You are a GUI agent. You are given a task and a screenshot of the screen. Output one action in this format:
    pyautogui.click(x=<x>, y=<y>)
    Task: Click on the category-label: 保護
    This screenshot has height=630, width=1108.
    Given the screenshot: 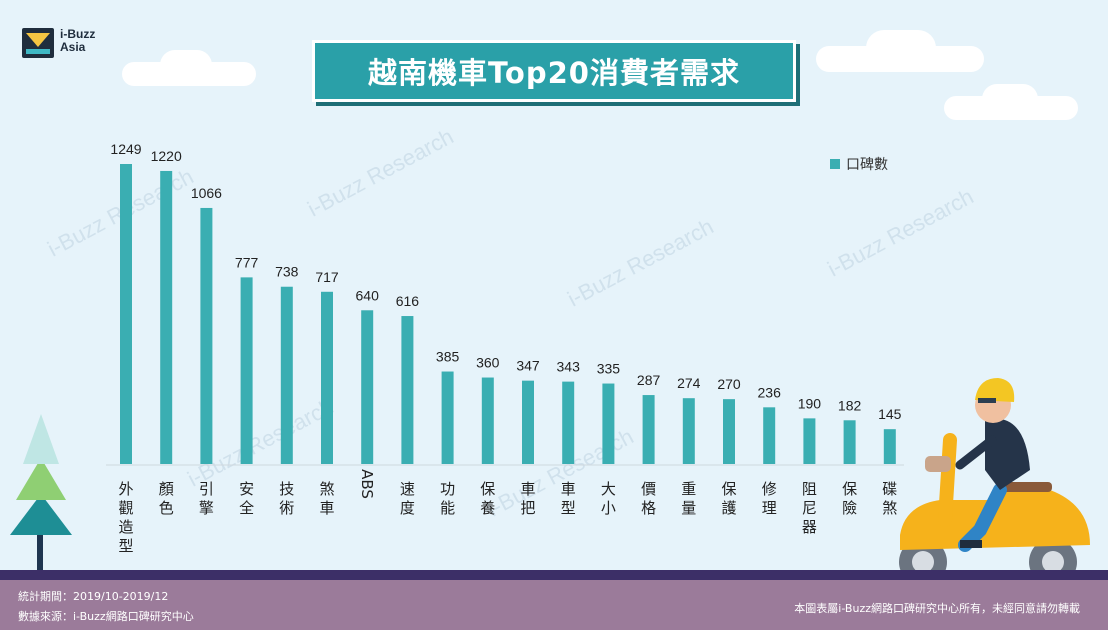 What is the action you would take?
    pyautogui.click(x=728, y=498)
    